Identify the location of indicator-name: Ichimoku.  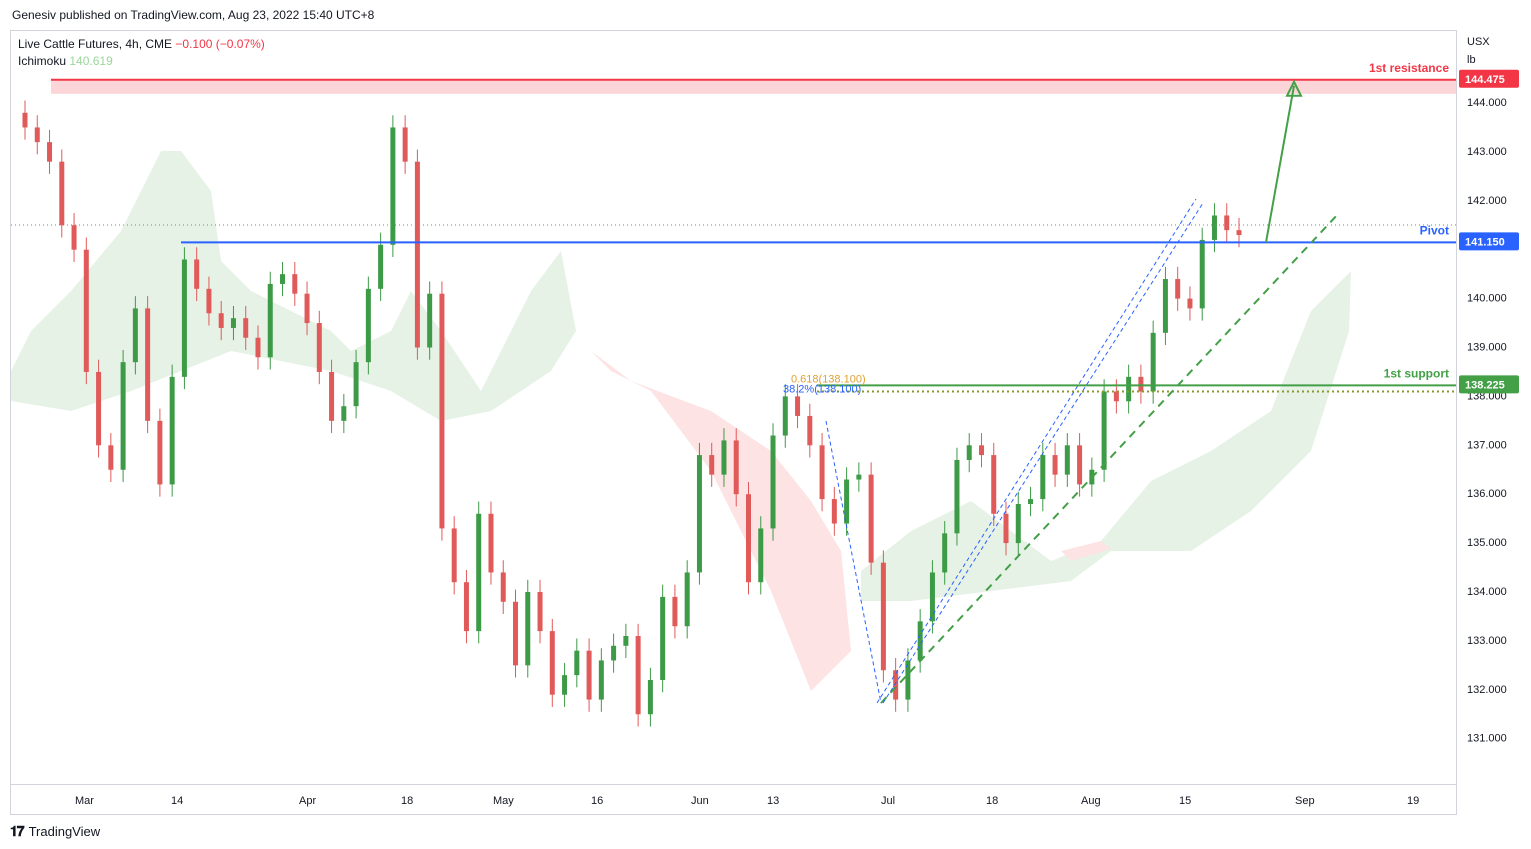
(42, 61).